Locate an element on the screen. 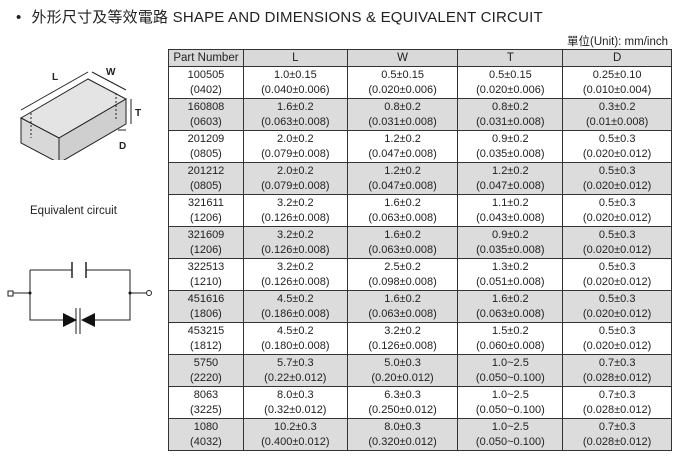 Image resolution: width=690 pixels, height=465 pixels. mm-value: 1.0±0.15 is located at coordinates (295, 74).